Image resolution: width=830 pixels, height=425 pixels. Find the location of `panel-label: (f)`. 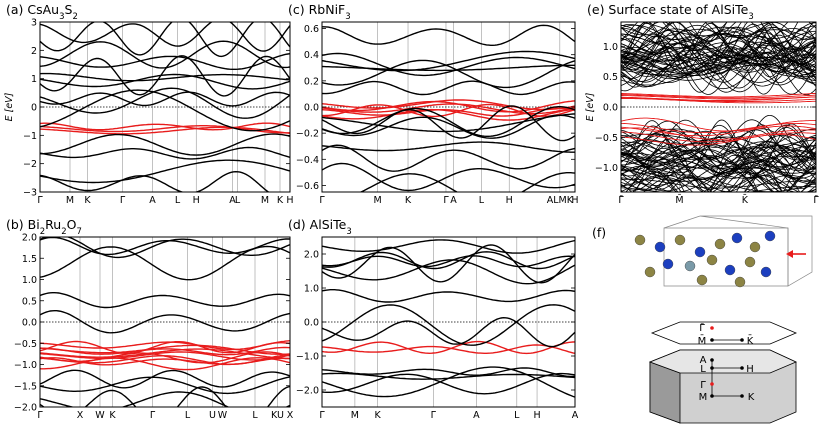

panel-label: (f) is located at coordinates (599, 232).